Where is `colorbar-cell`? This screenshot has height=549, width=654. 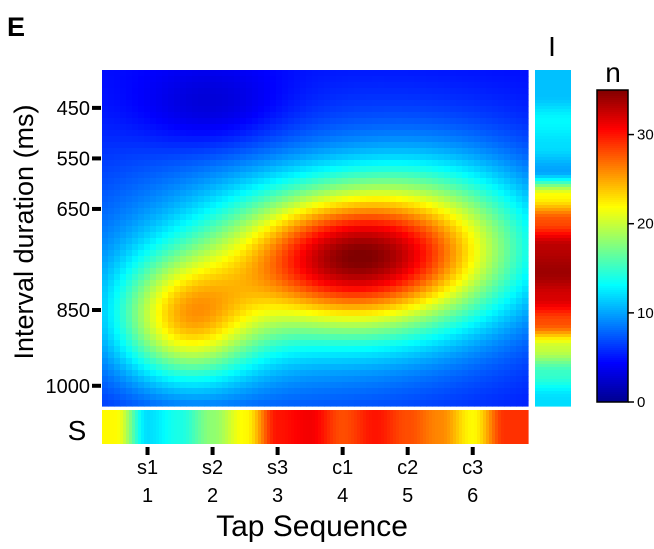 colorbar-cell is located at coordinates (612, 295).